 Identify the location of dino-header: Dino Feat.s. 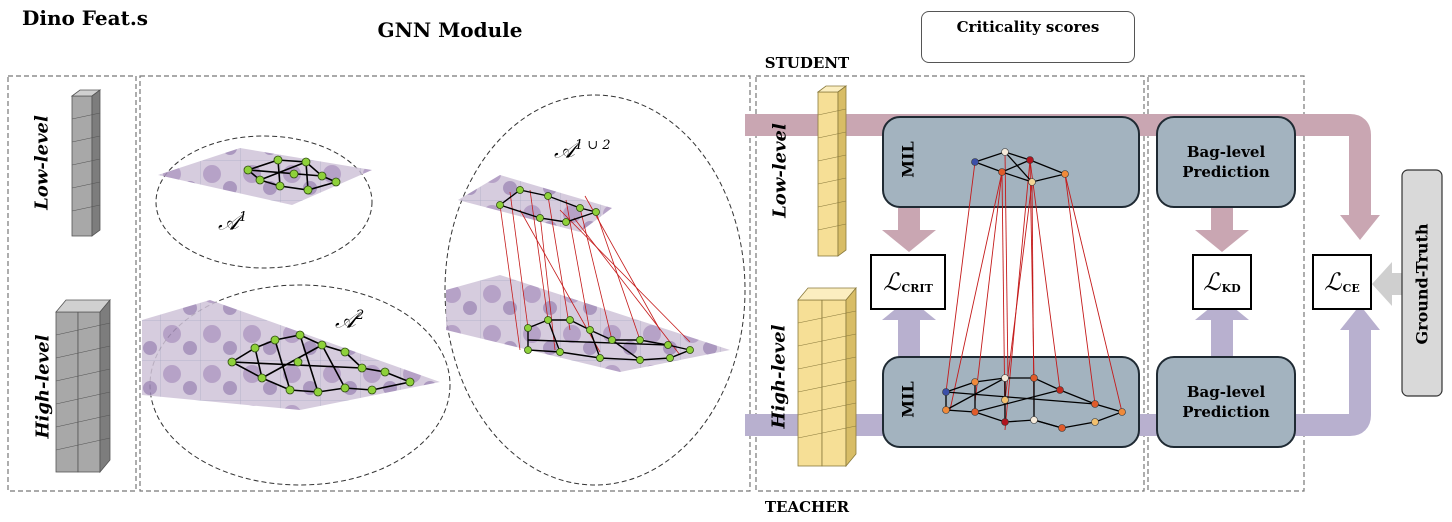
(85, 18).